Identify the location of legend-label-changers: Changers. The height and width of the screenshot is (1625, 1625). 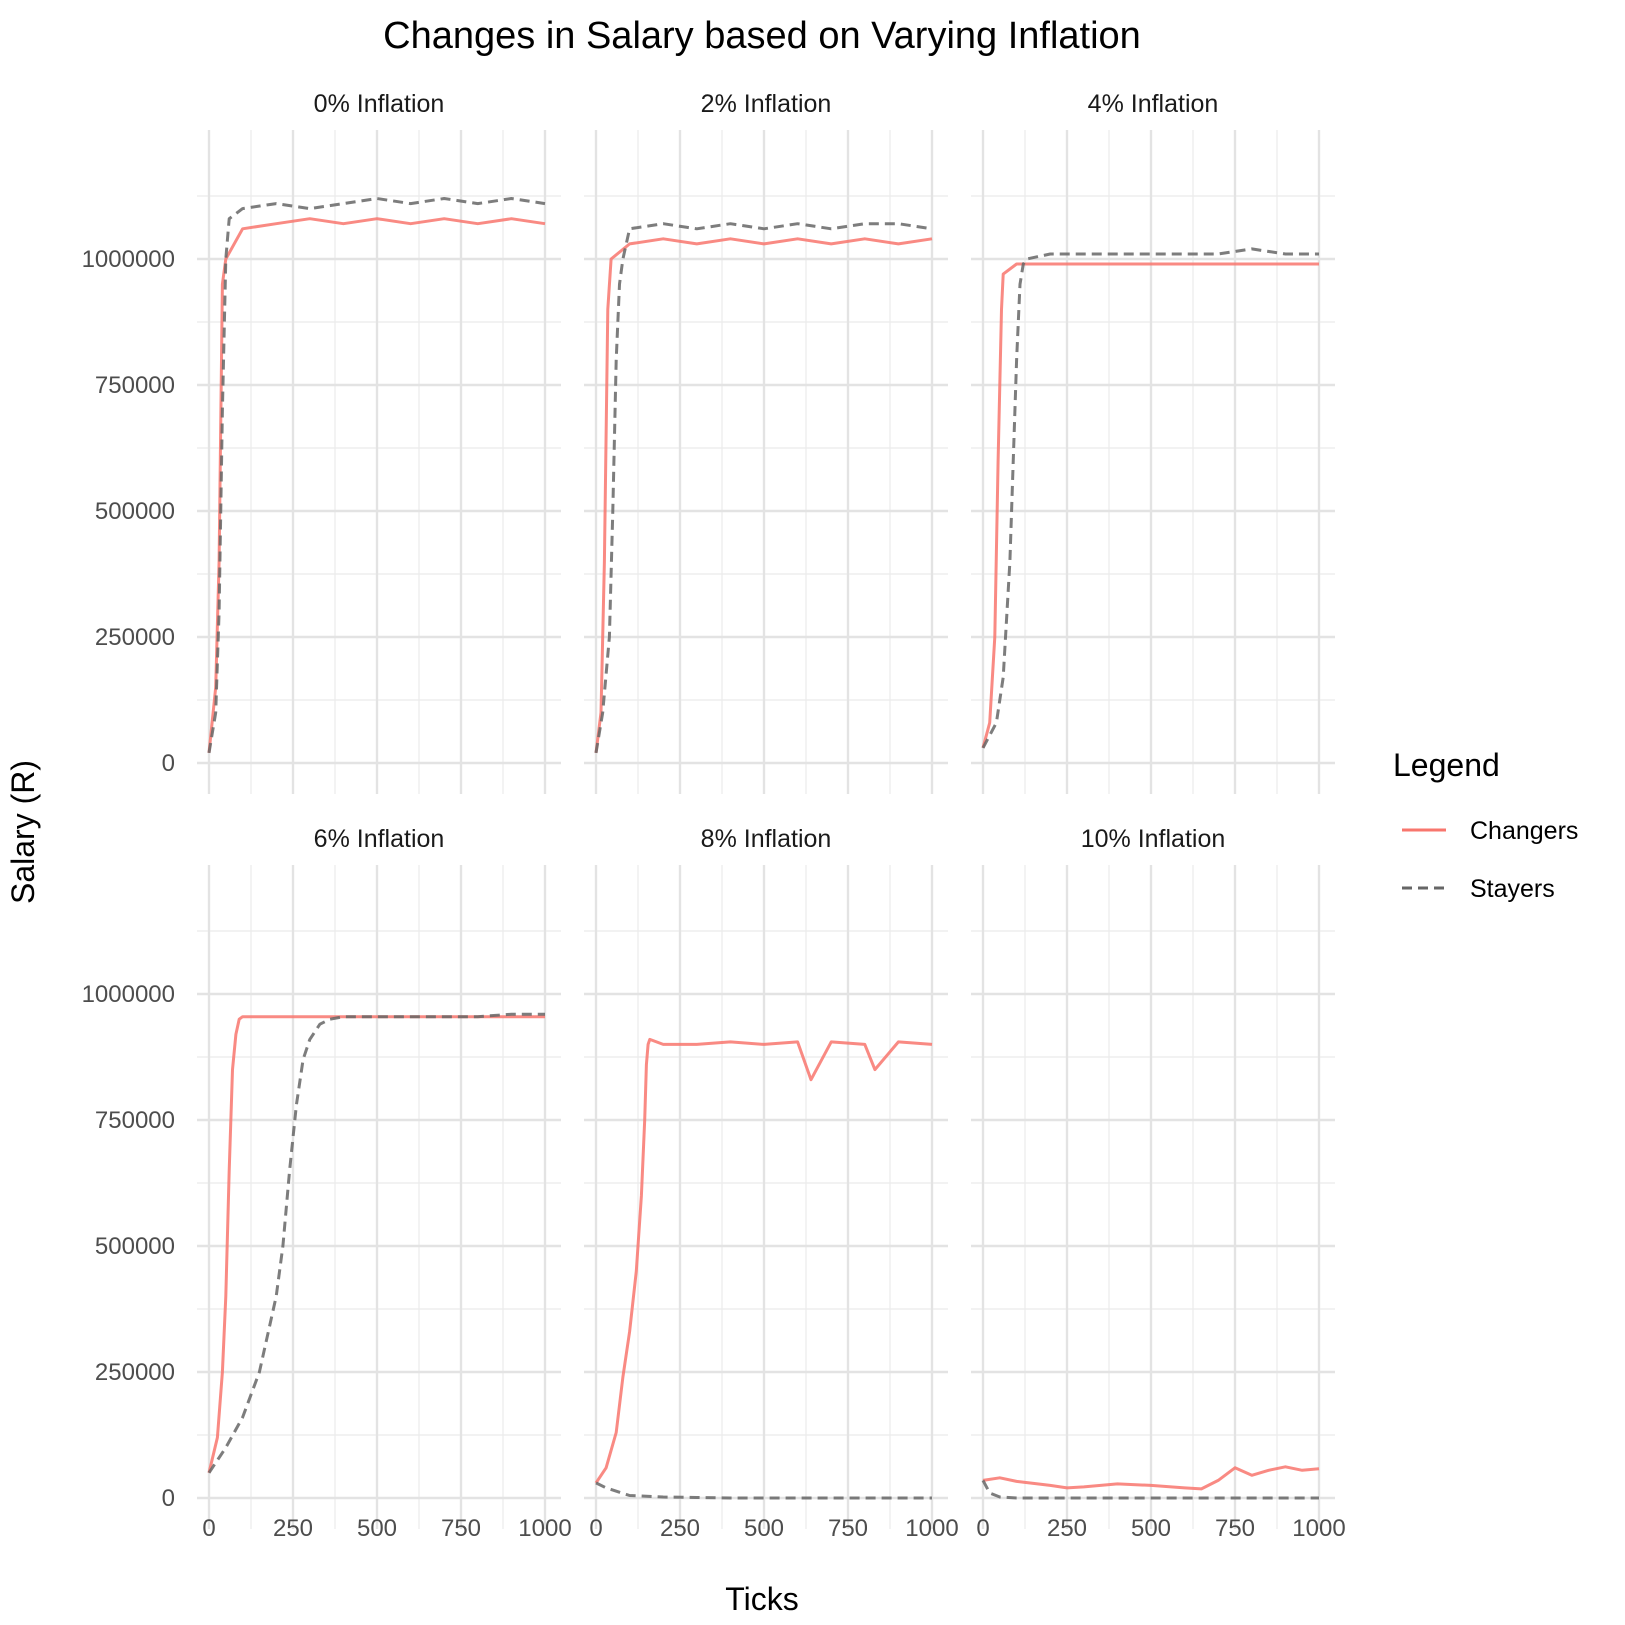
(1524, 831).